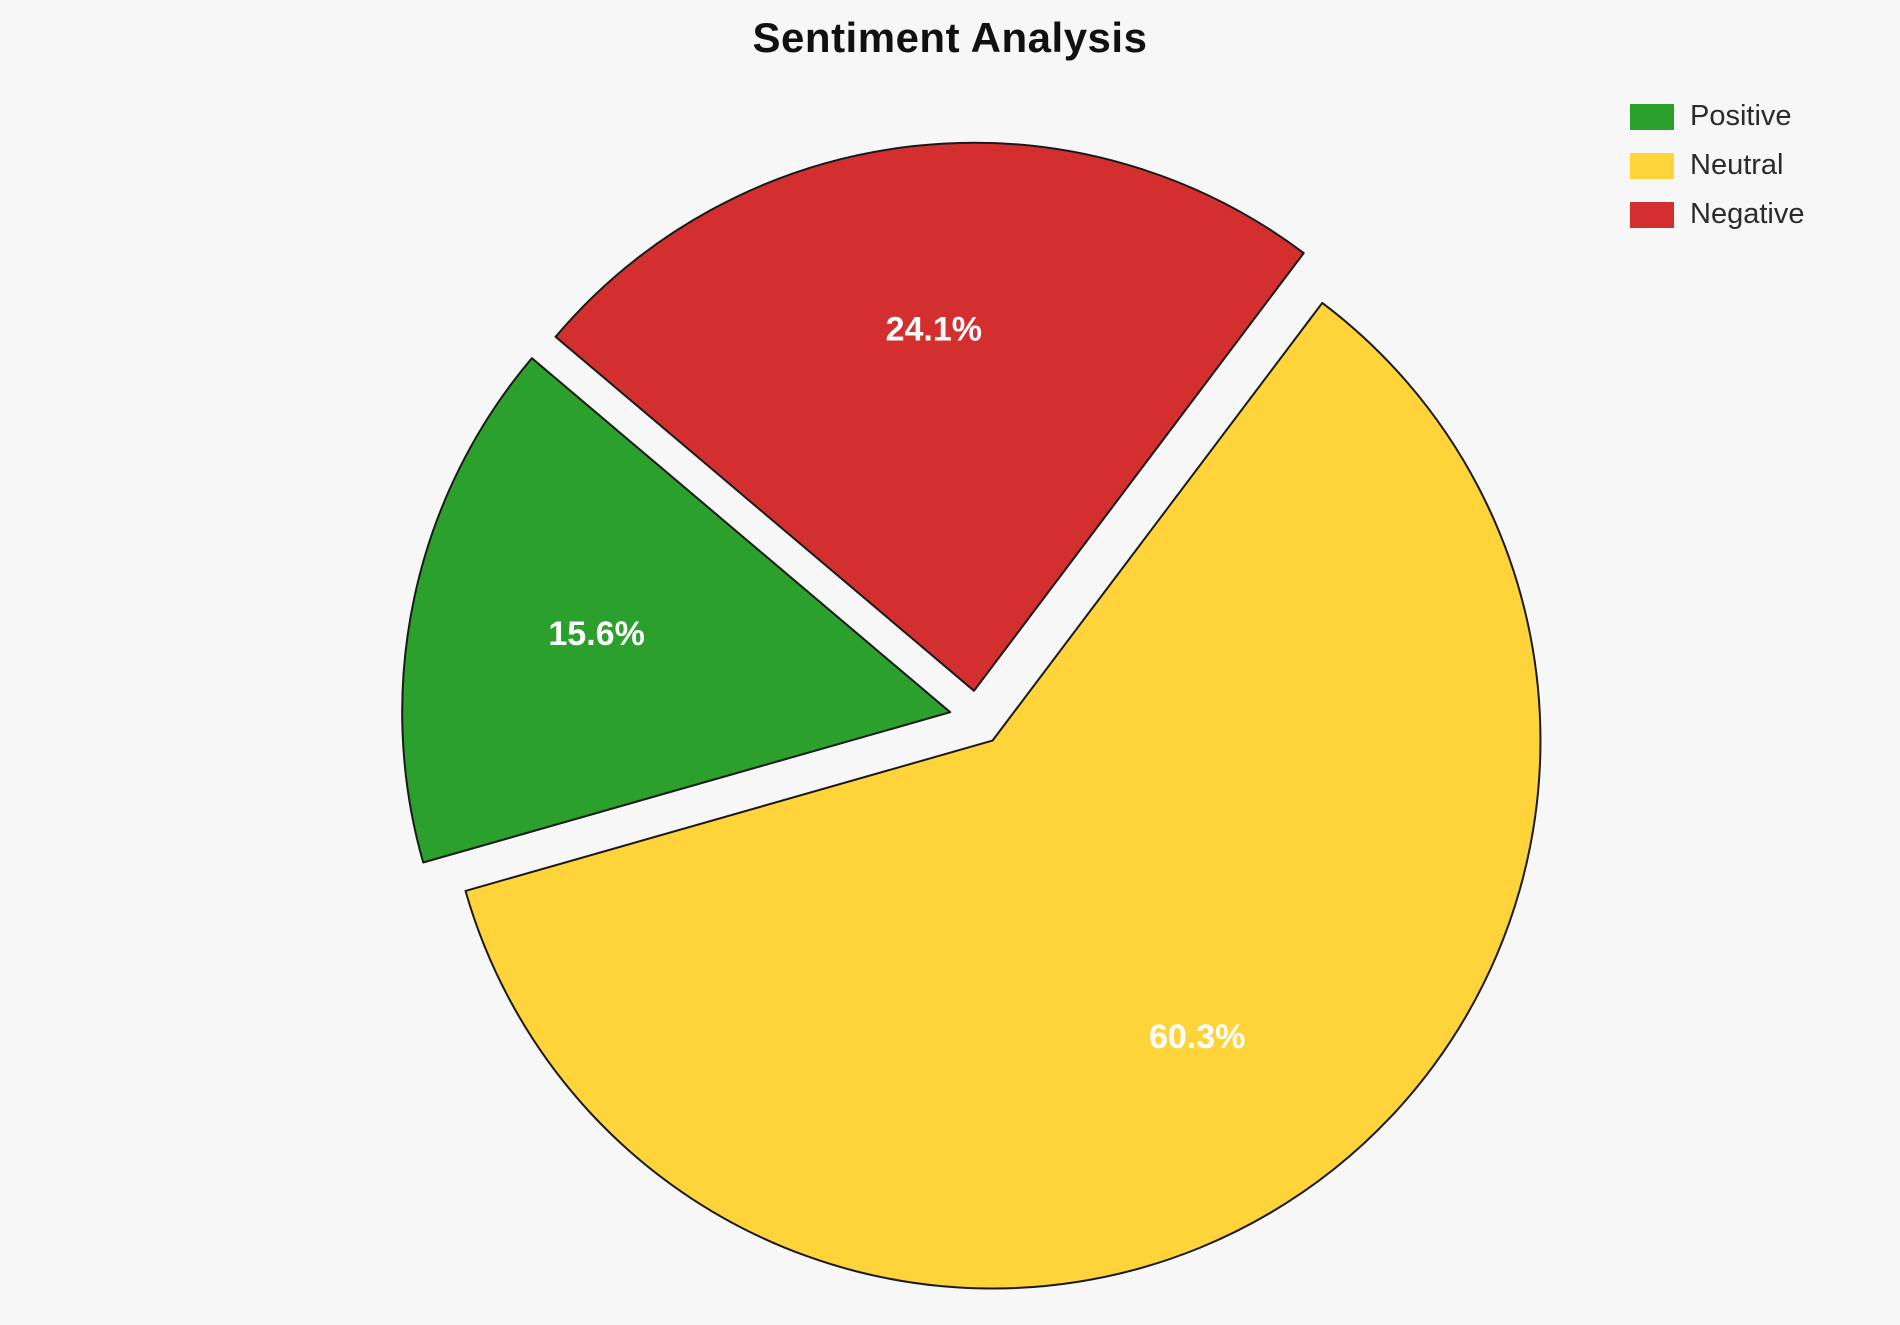 The width and height of the screenshot is (1900, 1325). What do you see at coordinates (1747, 214) in the screenshot?
I see `legend-label-negative: Negative` at bounding box center [1747, 214].